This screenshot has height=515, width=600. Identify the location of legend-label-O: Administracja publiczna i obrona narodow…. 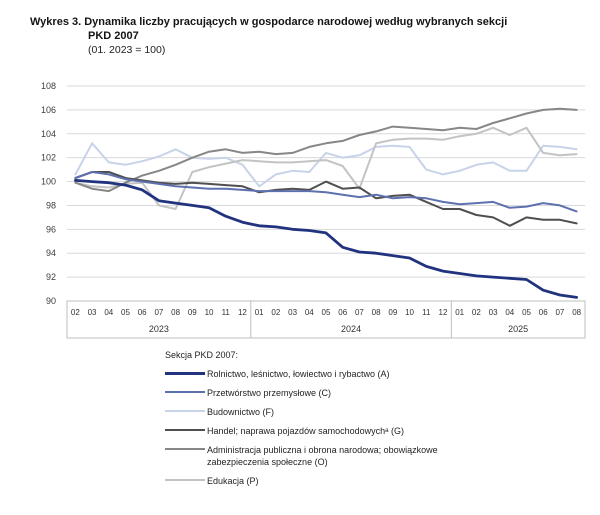
(322, 456).